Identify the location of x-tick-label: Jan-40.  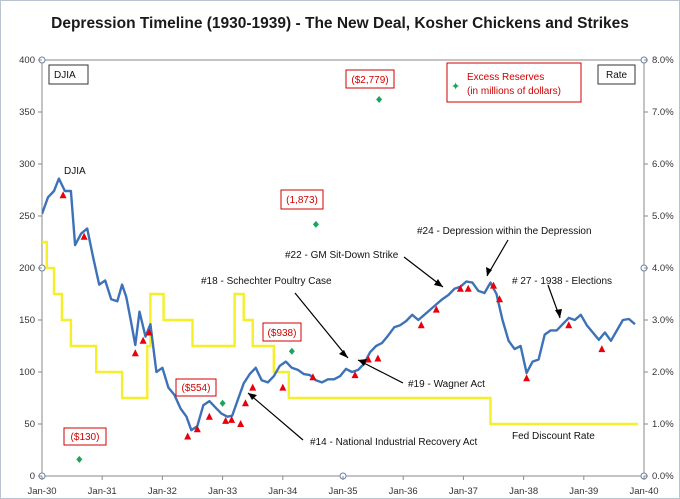
(643, 491).